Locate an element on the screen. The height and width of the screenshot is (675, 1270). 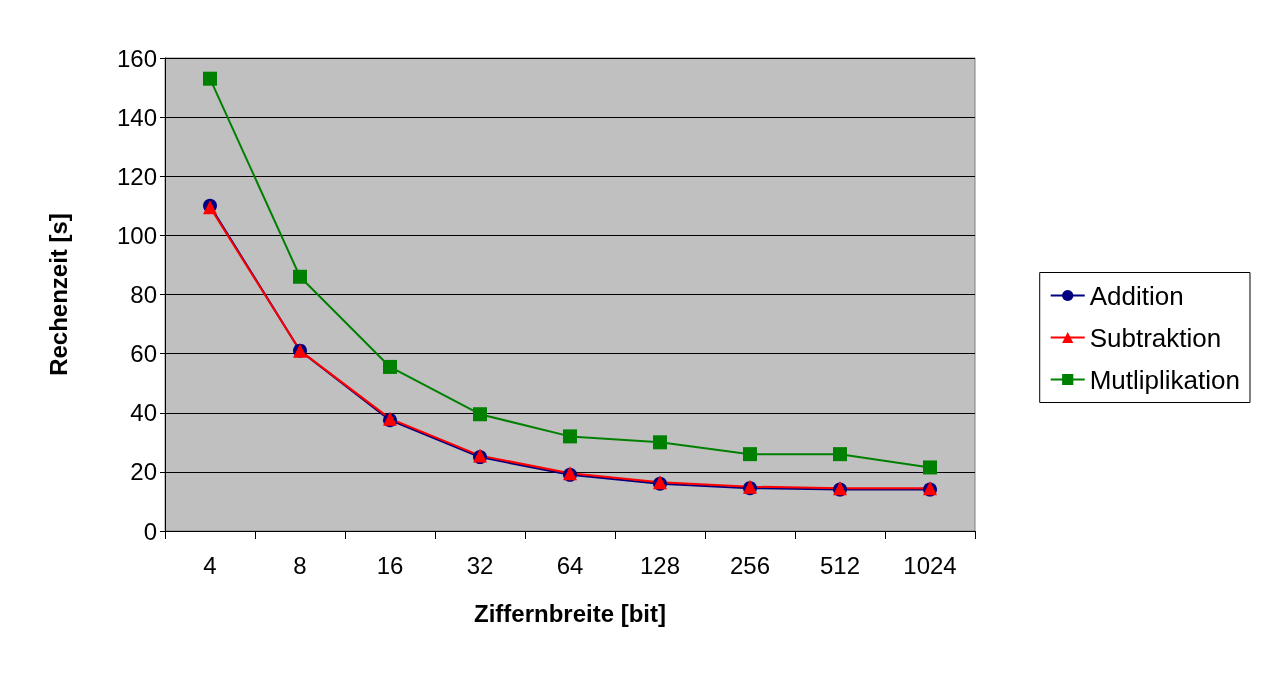
y-tick-label: 160 is located at coordinates (136, 58).